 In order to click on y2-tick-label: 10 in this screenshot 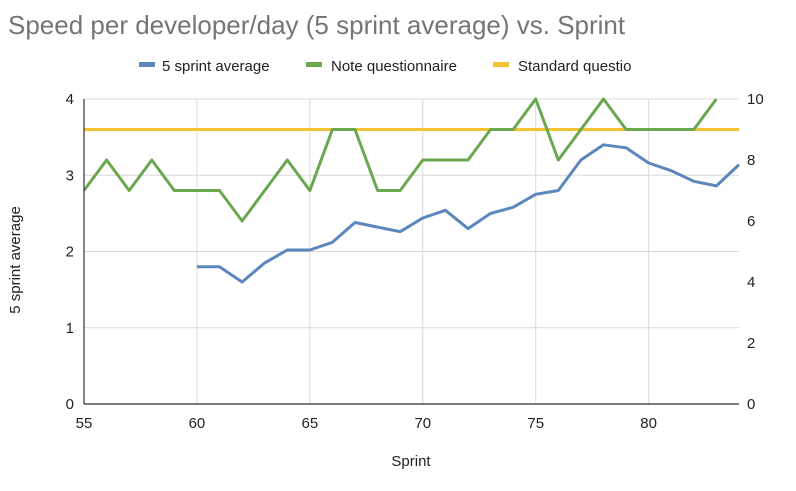, I will do `click(755, 99)`.